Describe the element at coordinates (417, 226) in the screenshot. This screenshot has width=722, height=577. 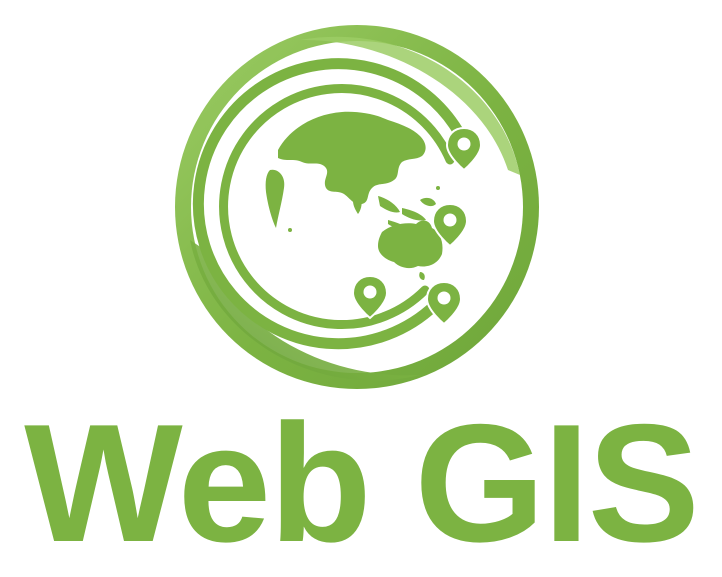
I see `map-pin-icon` at that location.